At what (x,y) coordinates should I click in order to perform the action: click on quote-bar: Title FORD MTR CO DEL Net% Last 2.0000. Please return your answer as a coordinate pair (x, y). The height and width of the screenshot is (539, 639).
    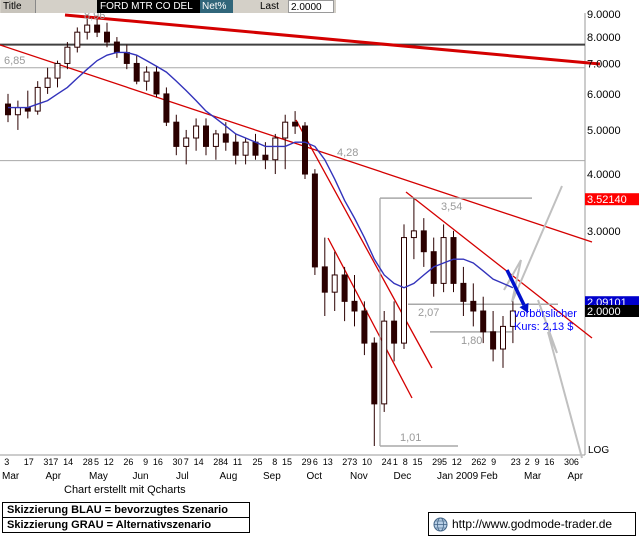
    Looking at the image, I should click on (168, 6).